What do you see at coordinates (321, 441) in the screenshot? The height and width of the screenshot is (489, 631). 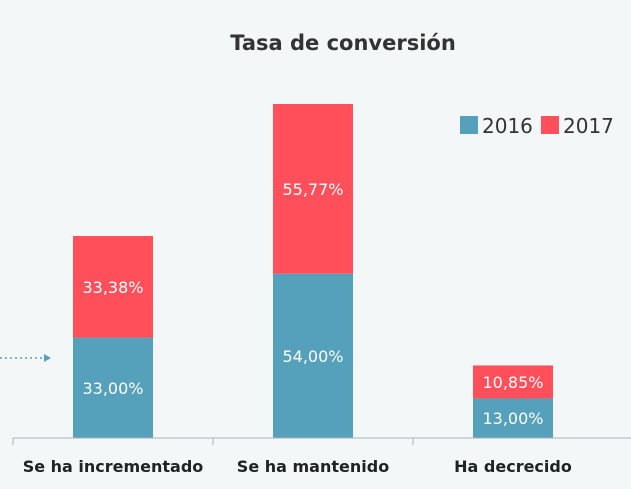 I see `x-axis` at bounding box center [321, 441].